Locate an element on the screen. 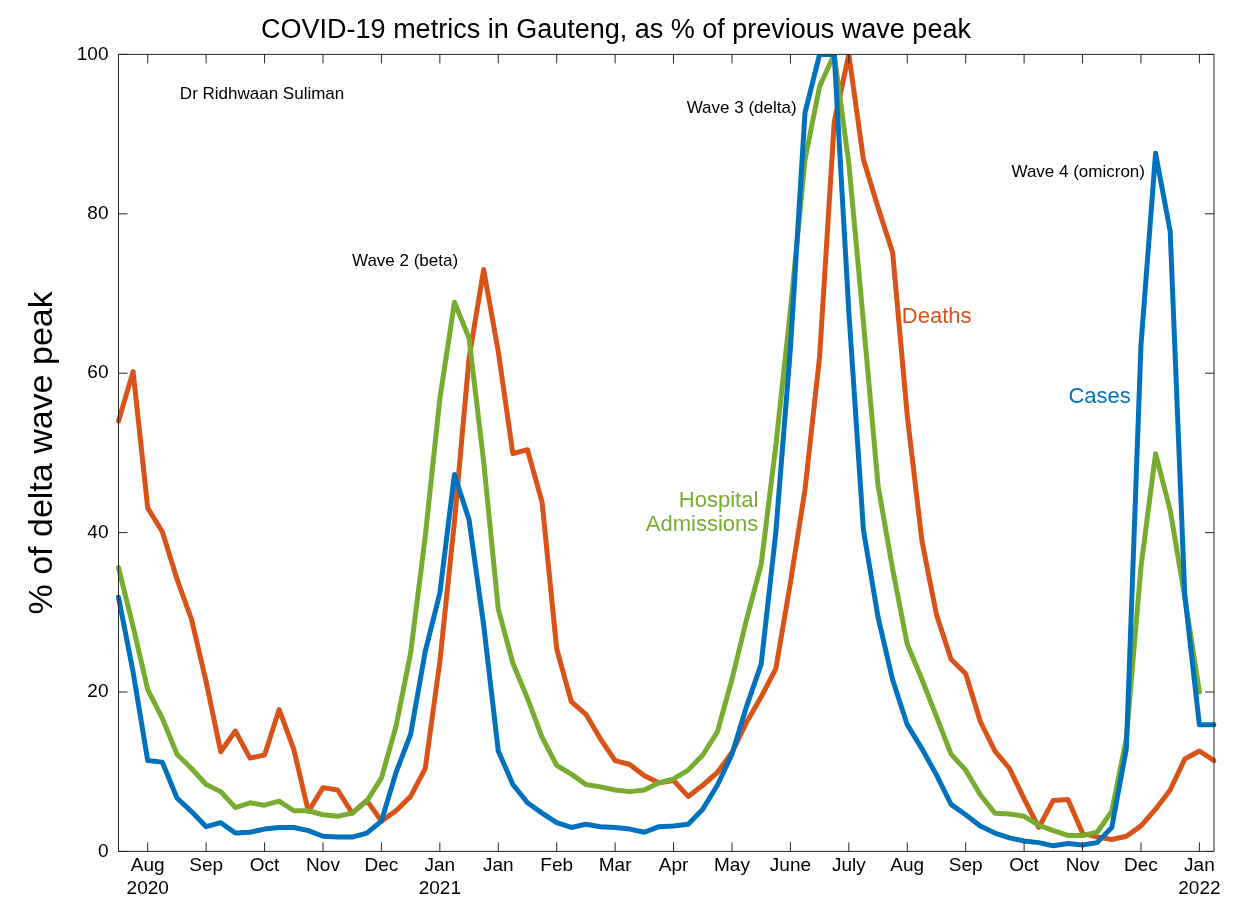 This screenshot has width=1234, height=911. series-label: Cases is located at coordinates (1099, 396).